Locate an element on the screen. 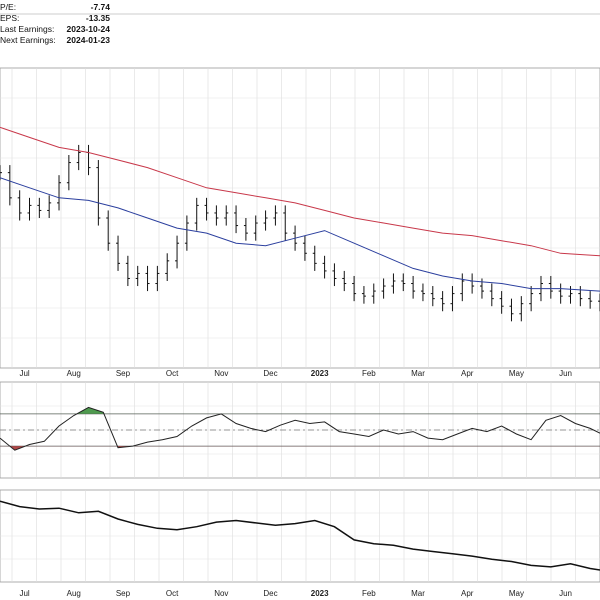 The width and height of the screenshot is (600, 600). x-tick-label: Dec is located at coordinates (270, 373).